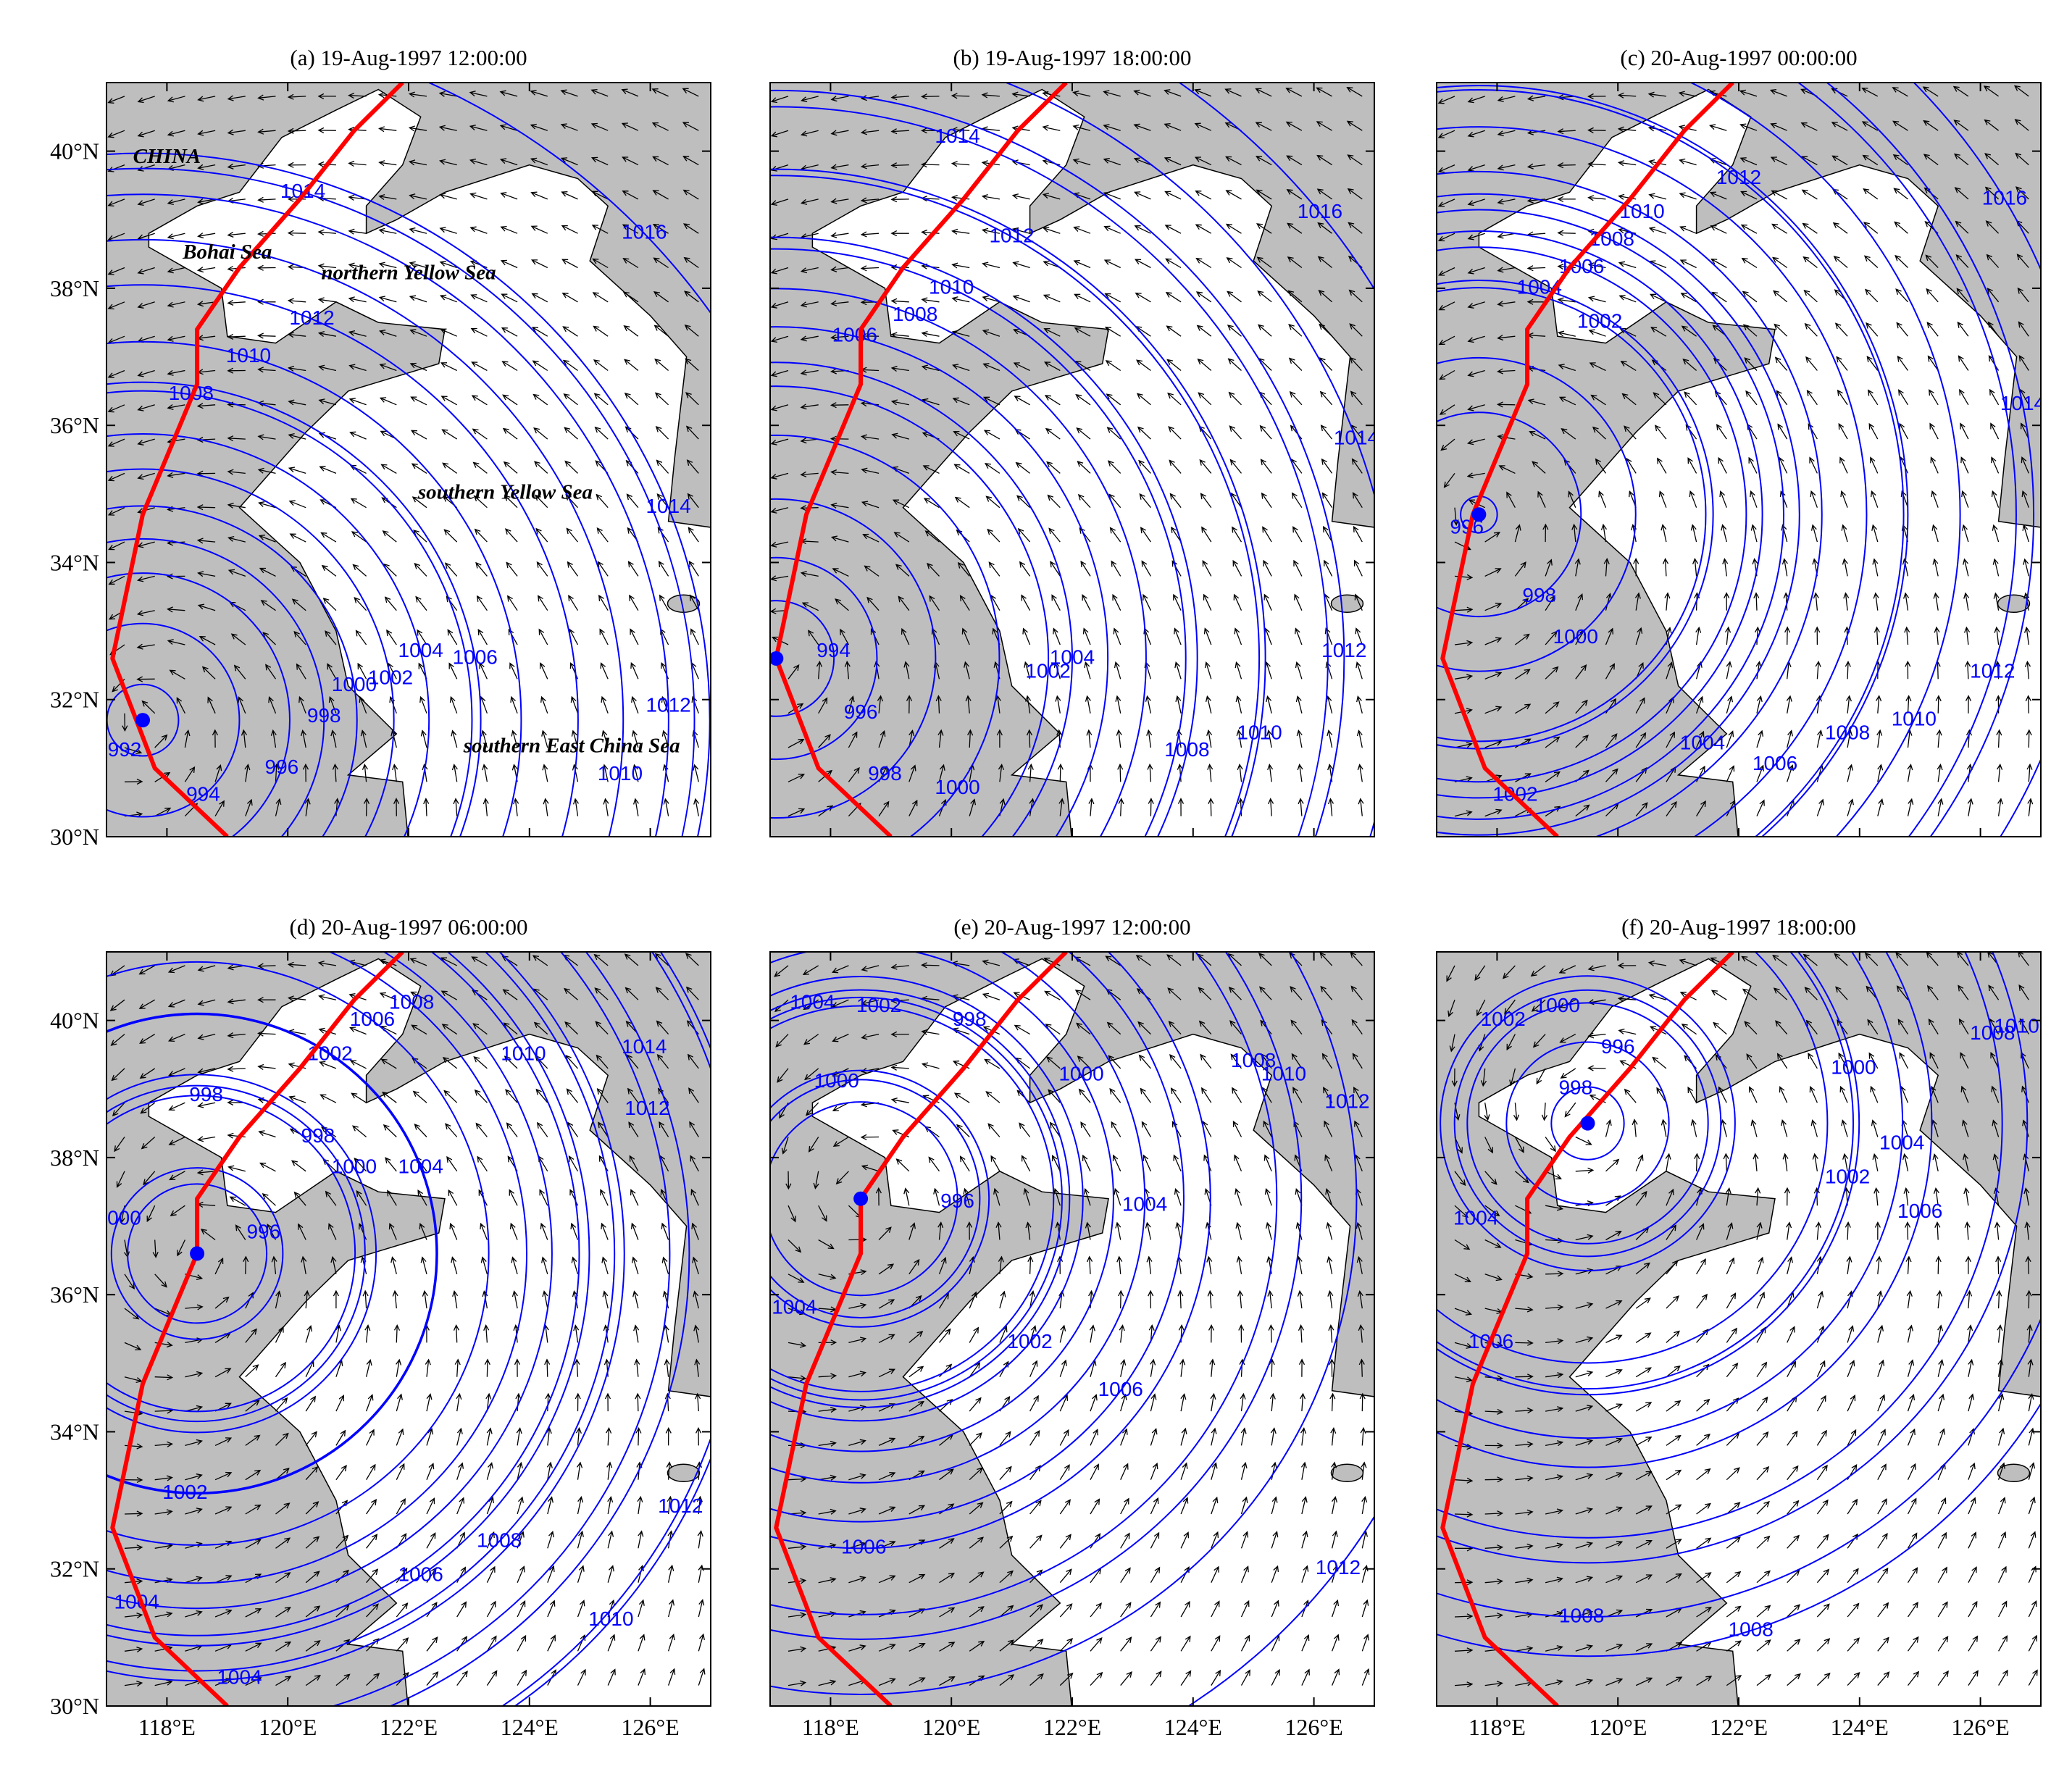  What do you see at coordinates (836, 1080) in the screenshot?
I see `isobar-label: 1000` at bounding box center [836, 1080].